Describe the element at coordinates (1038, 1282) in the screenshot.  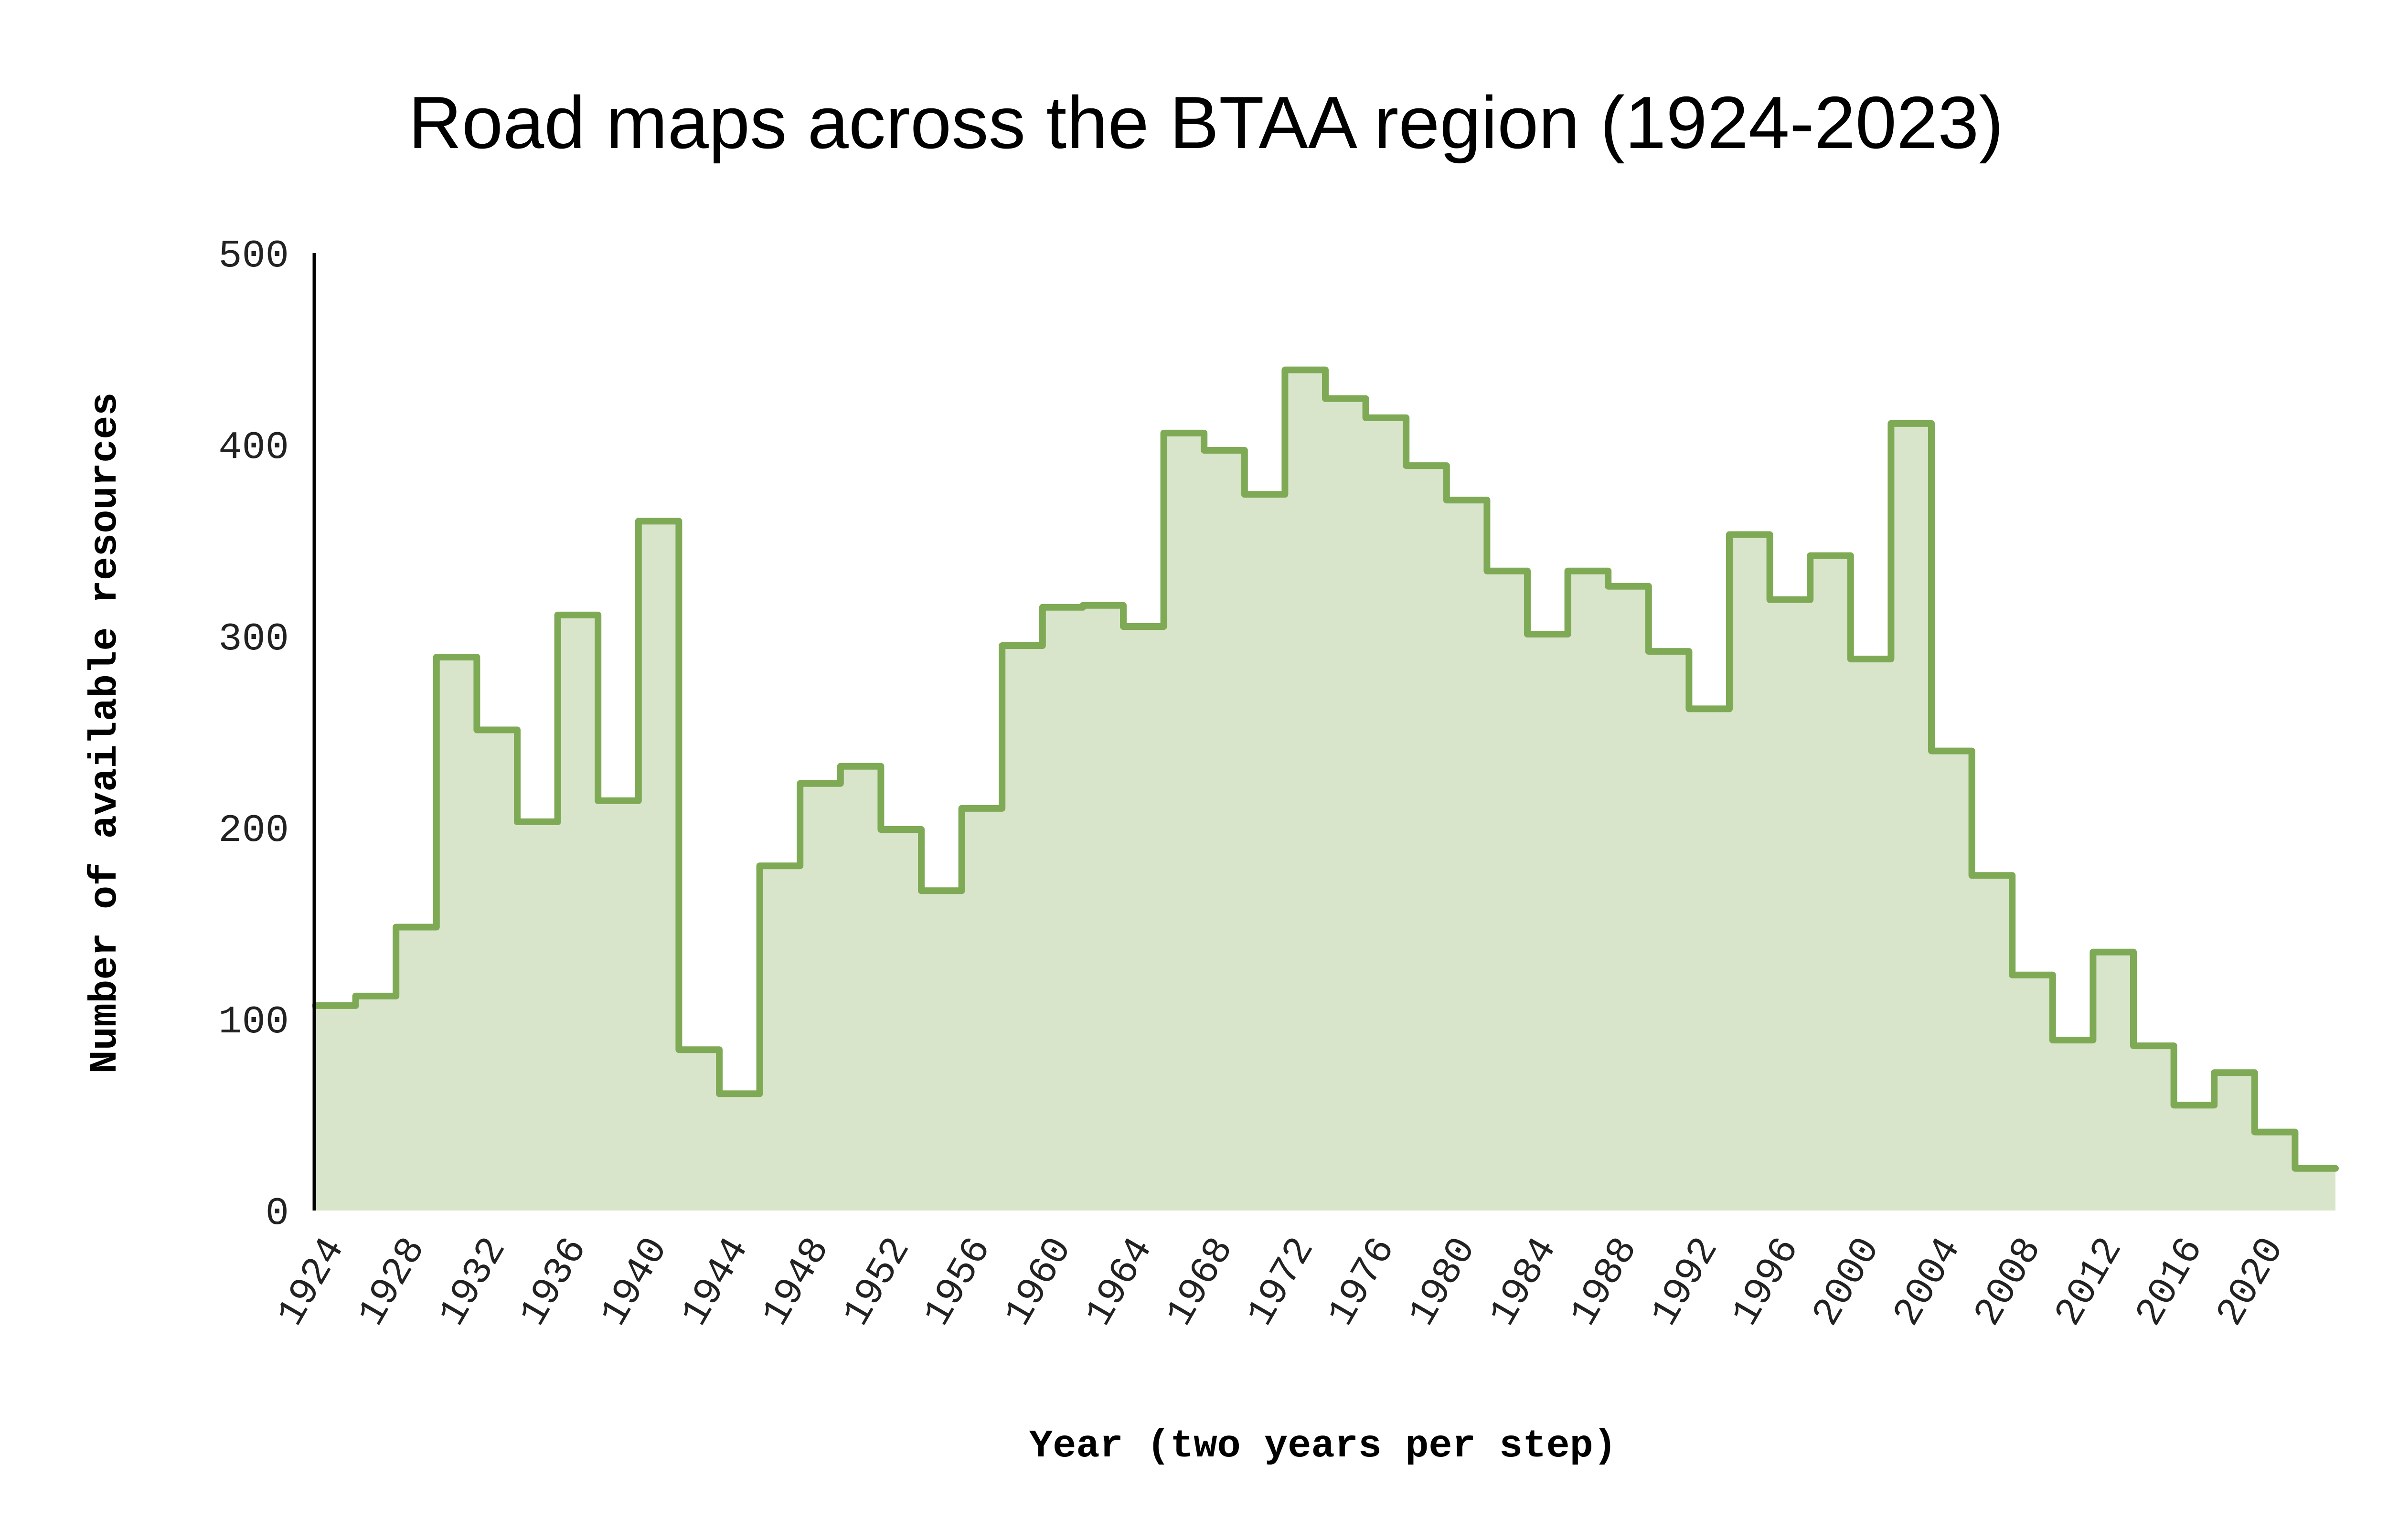
I see `x-tick-label: 1960` at that location.